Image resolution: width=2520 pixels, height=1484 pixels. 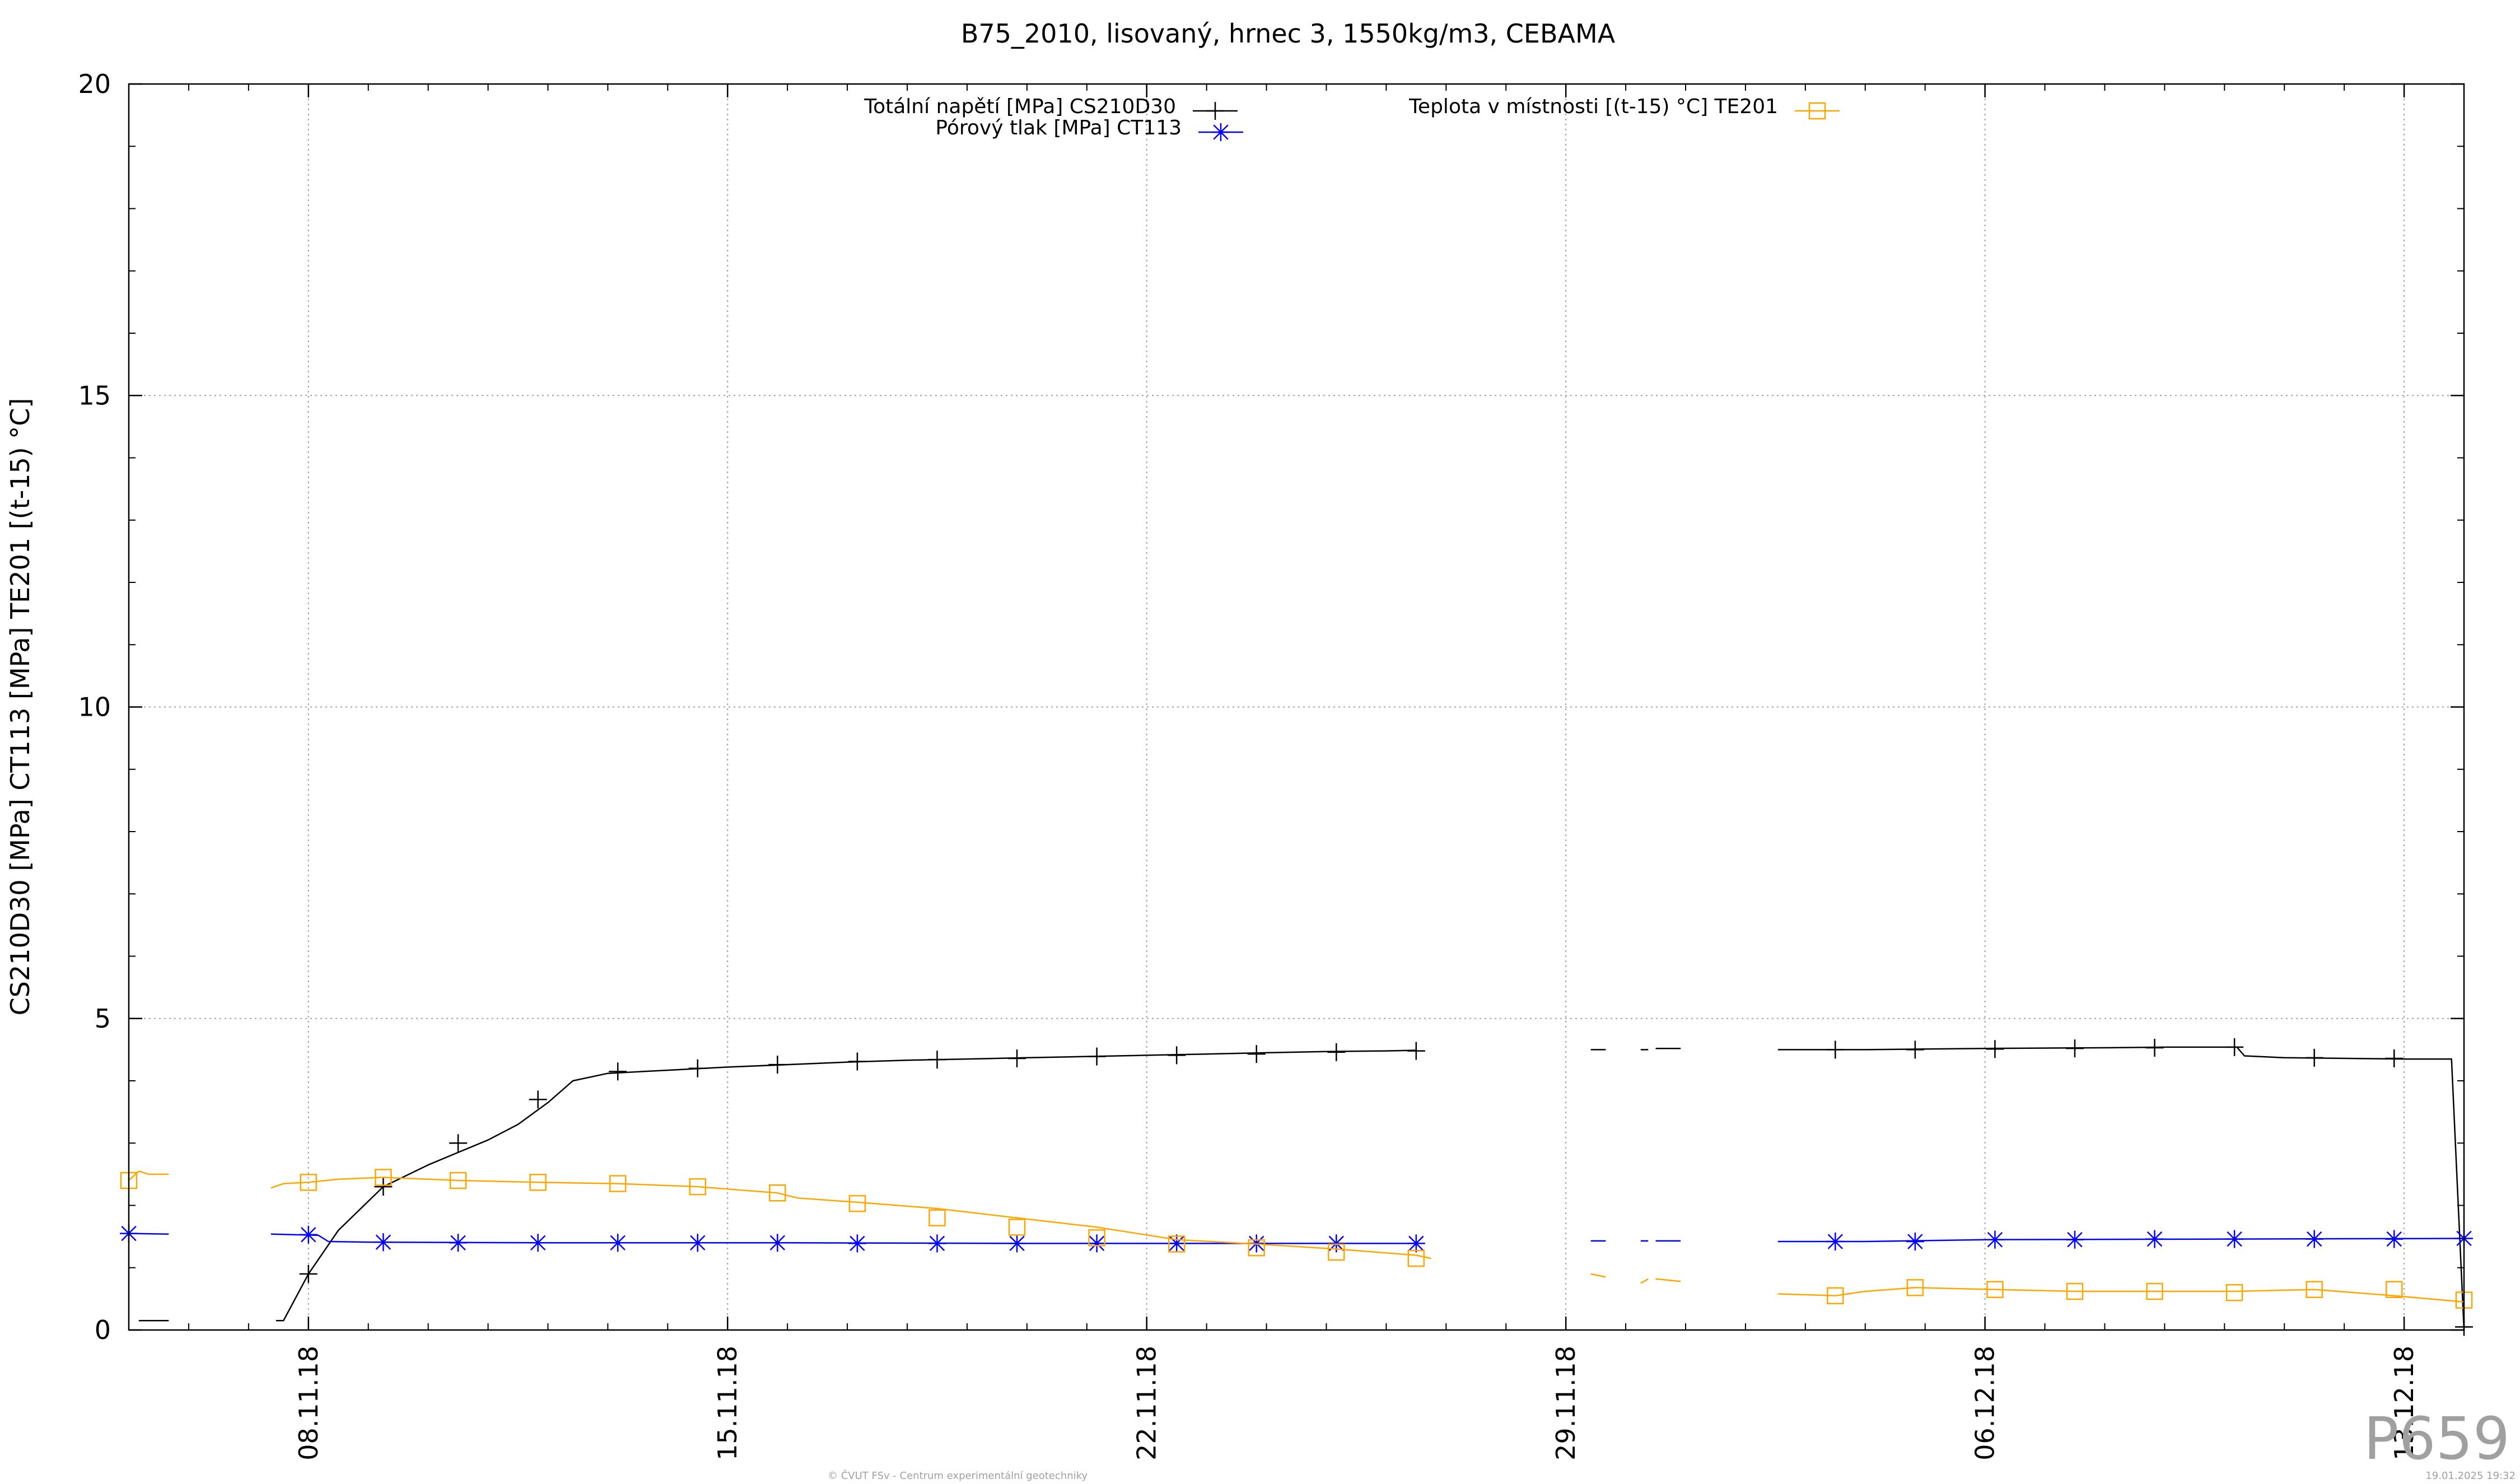 What do you see at coordinates (1059, 128) in the screenshot?
I see `legend-label: Pórový tlak [MPa] CT113` at bounding box center [1059, 128].